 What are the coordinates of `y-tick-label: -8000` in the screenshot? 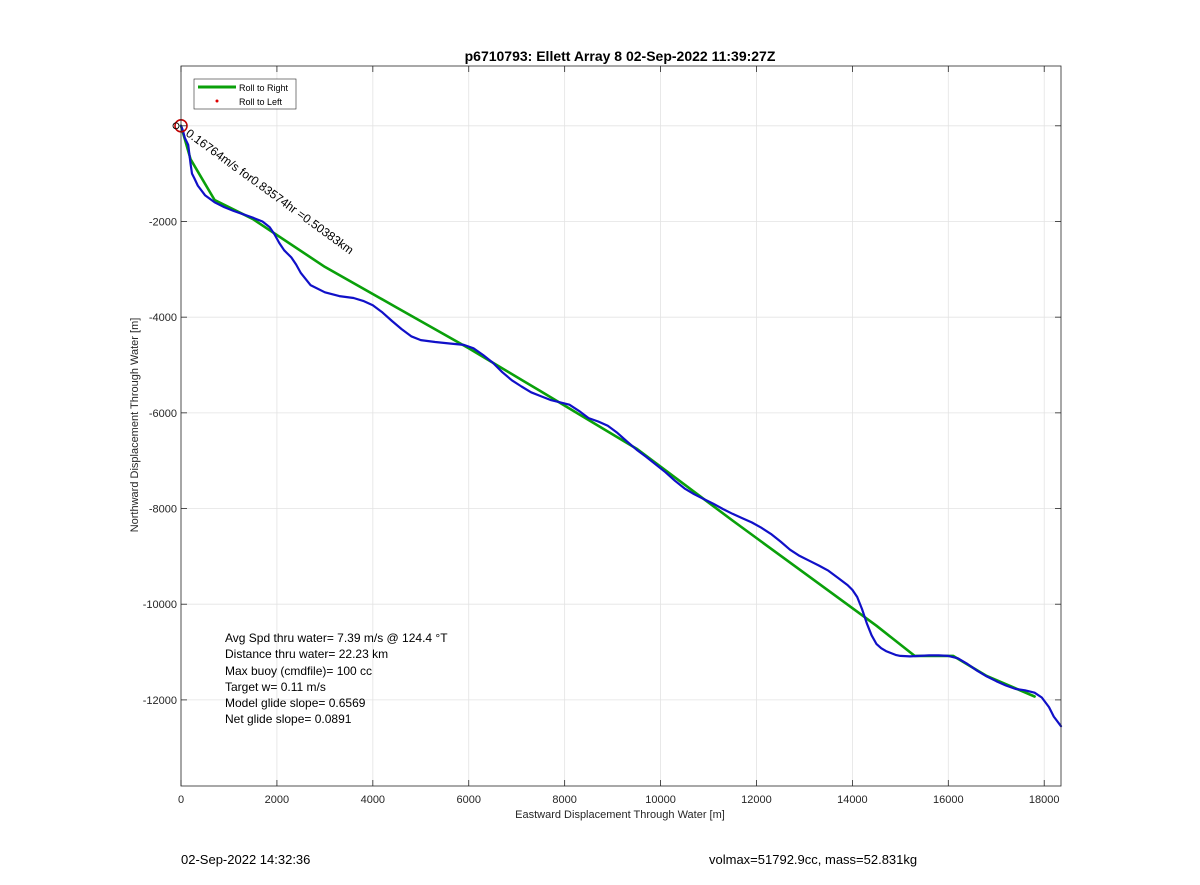 It's located at (163, 510).